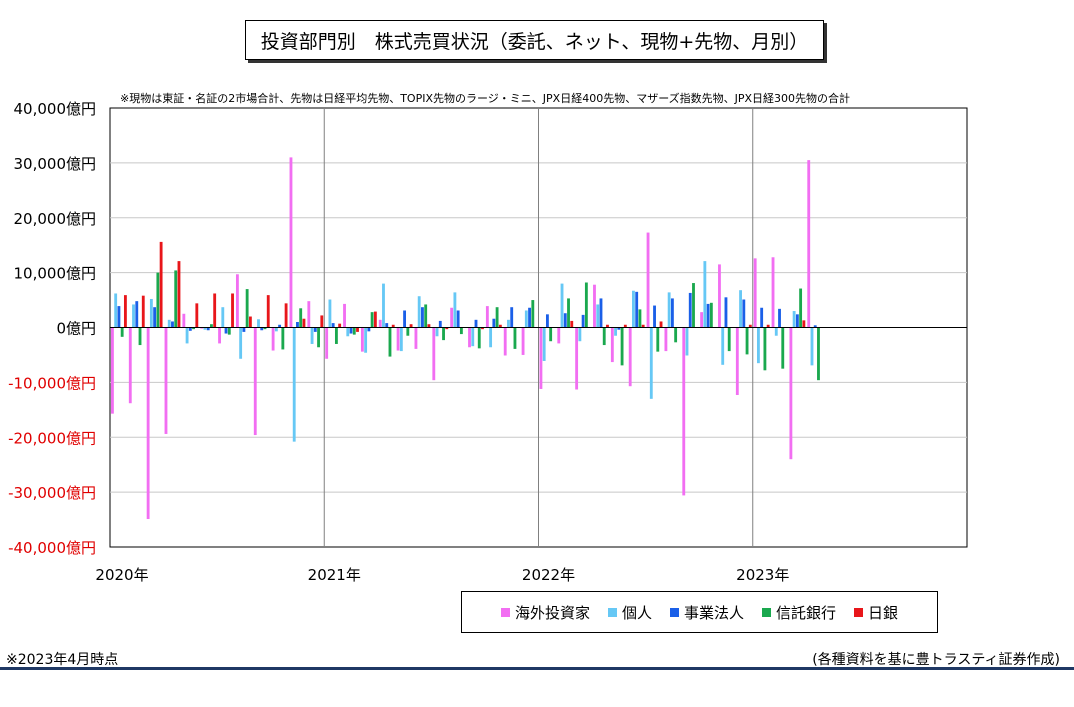 Image resolution: width=1074 pixels, height=707 pixels. What do you see at coordinates (52, 438) in the screenshot?
I see `y-tick-label: -20,000億円` at bounding box center [52, 438].